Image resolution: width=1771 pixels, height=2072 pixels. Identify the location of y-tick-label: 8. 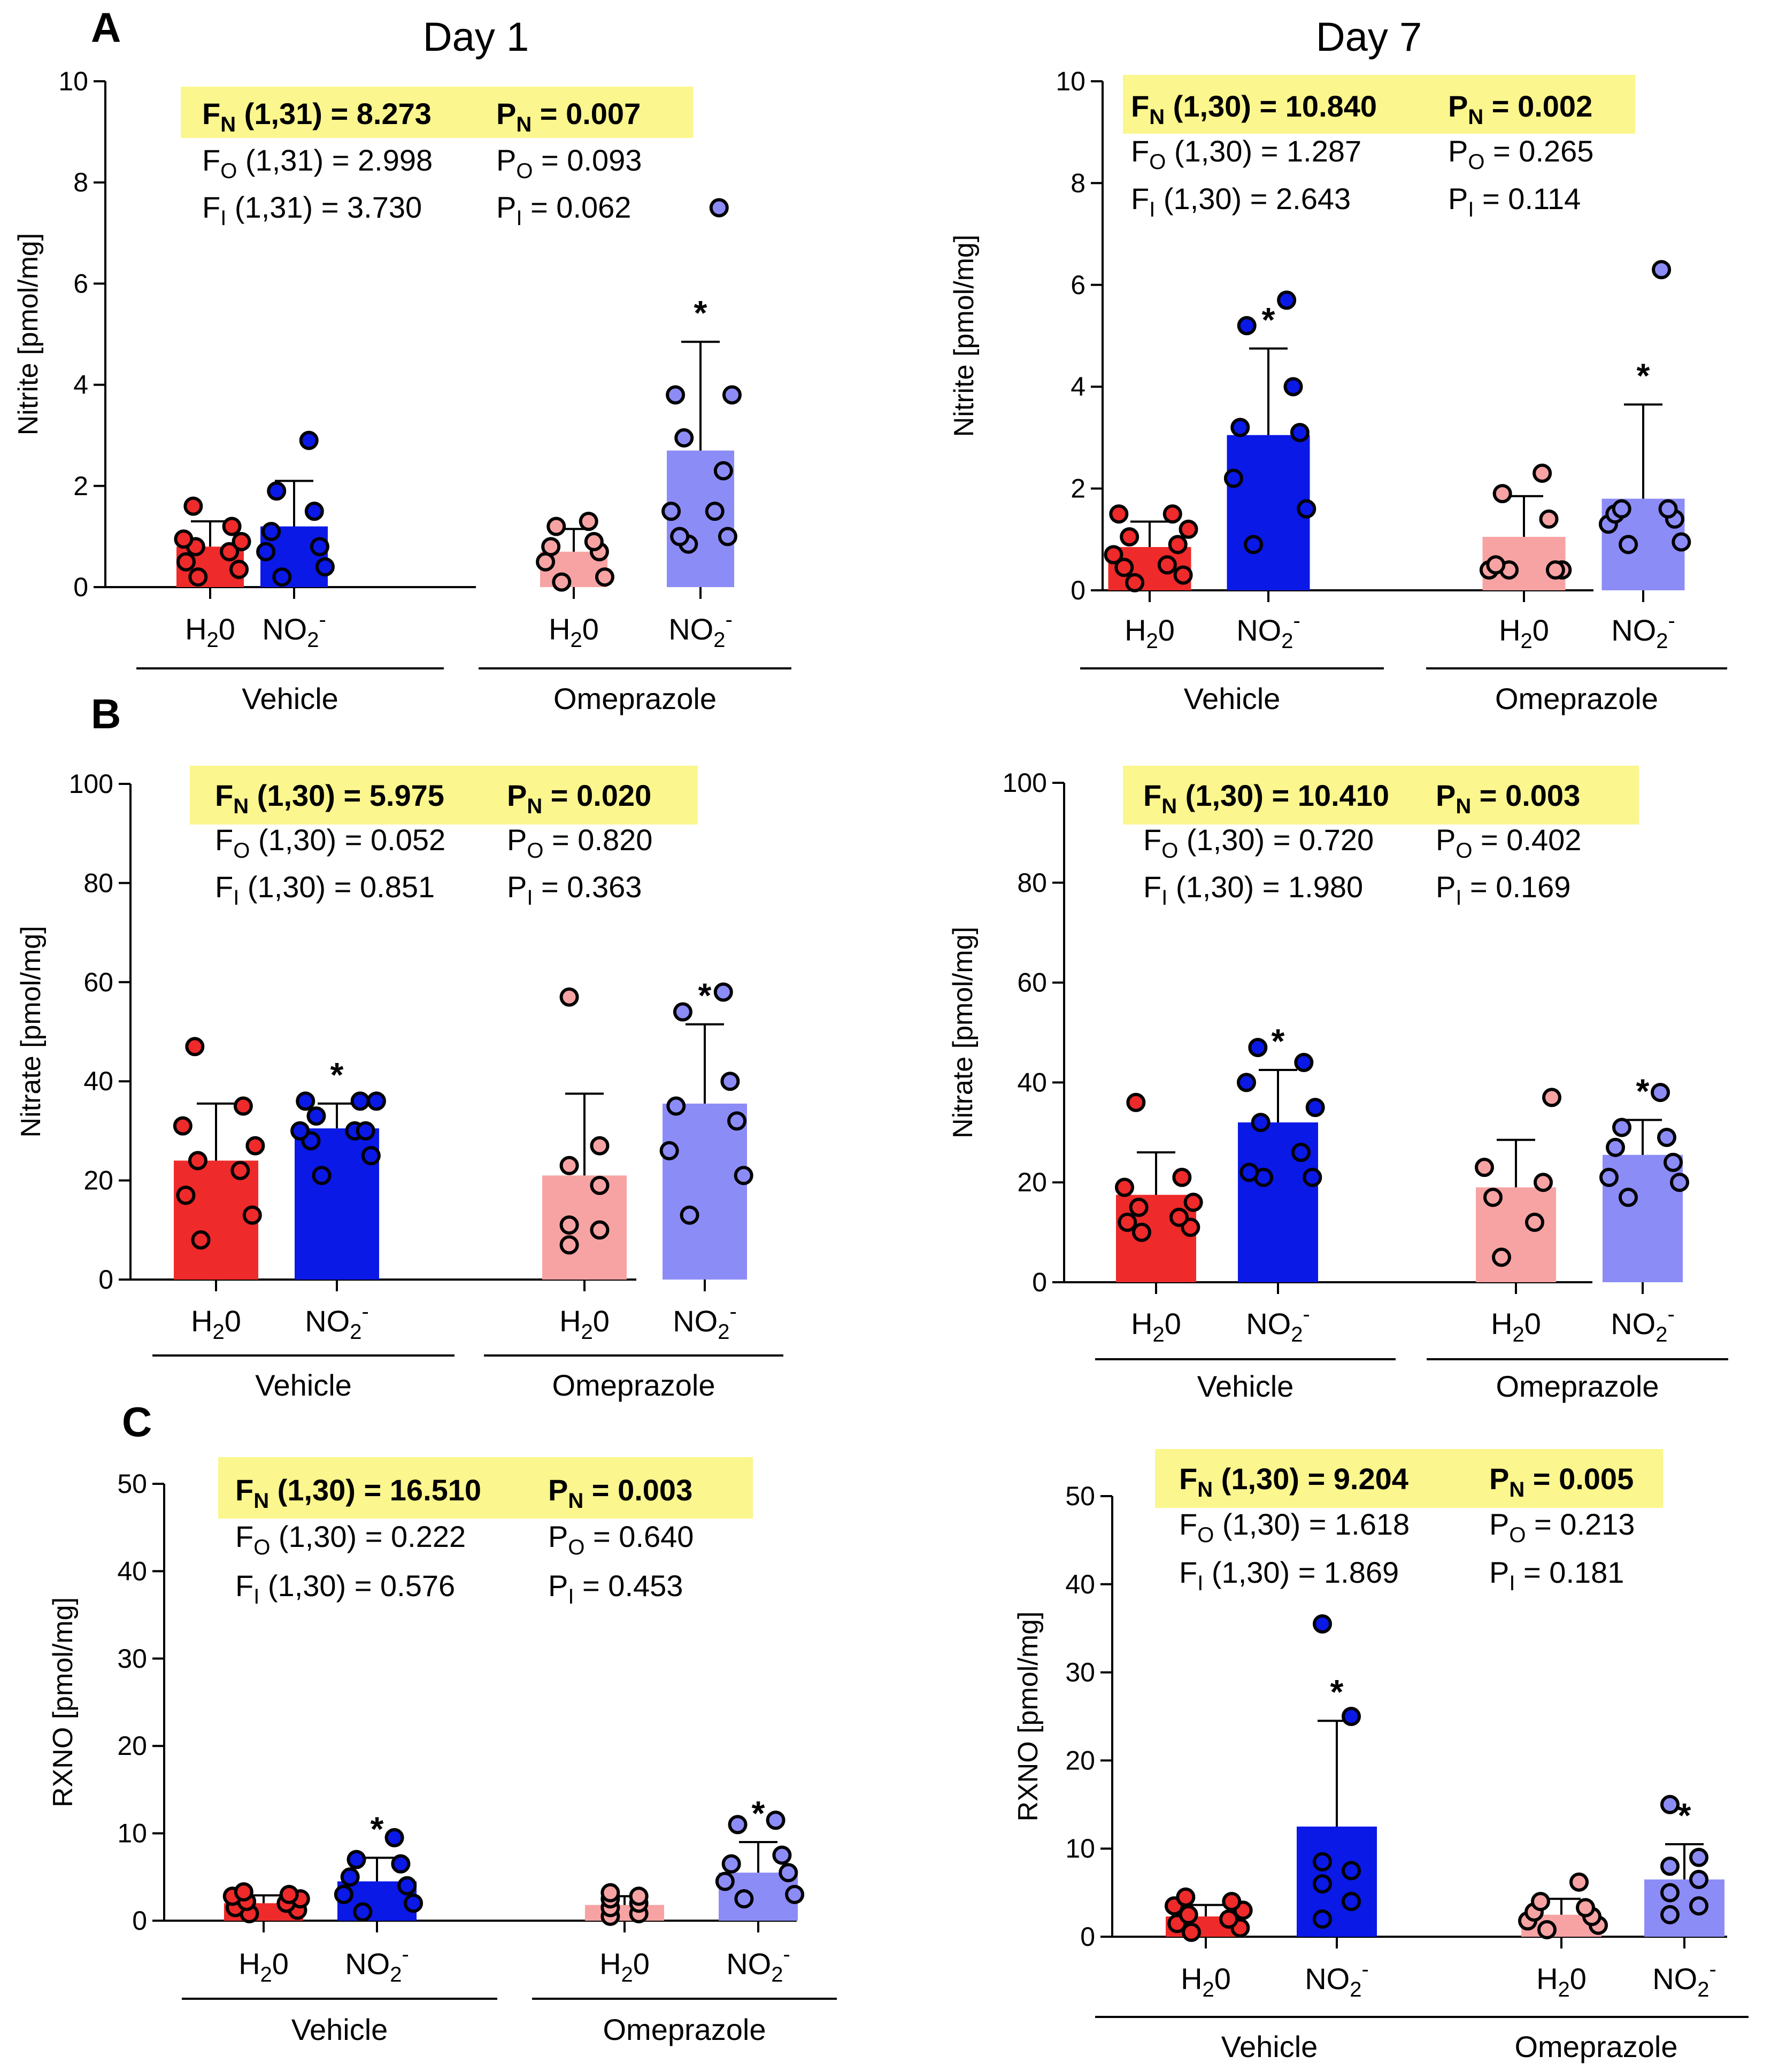
(80, 182).